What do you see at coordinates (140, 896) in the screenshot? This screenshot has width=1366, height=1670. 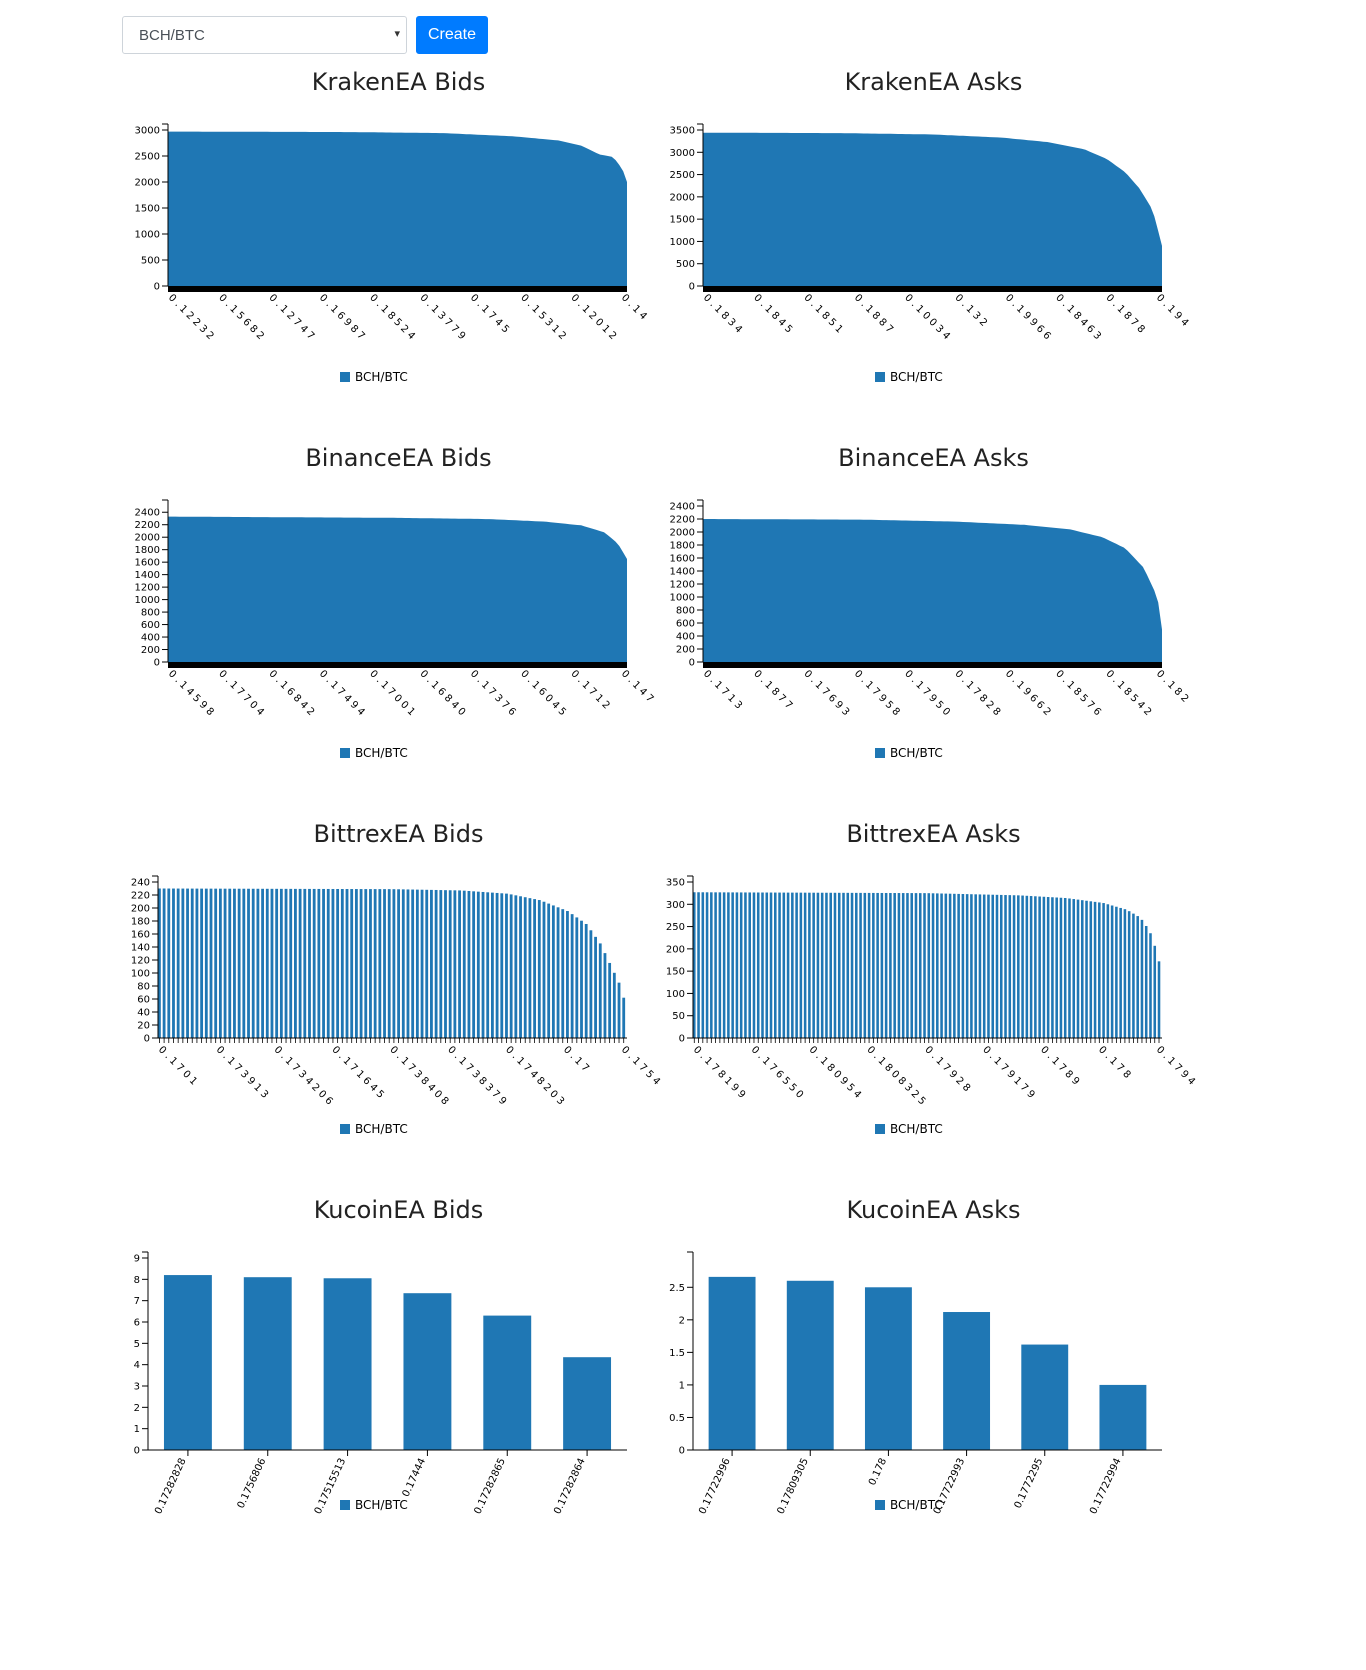 I see `y-tick-label: 220` at bounding box center [140, 896].